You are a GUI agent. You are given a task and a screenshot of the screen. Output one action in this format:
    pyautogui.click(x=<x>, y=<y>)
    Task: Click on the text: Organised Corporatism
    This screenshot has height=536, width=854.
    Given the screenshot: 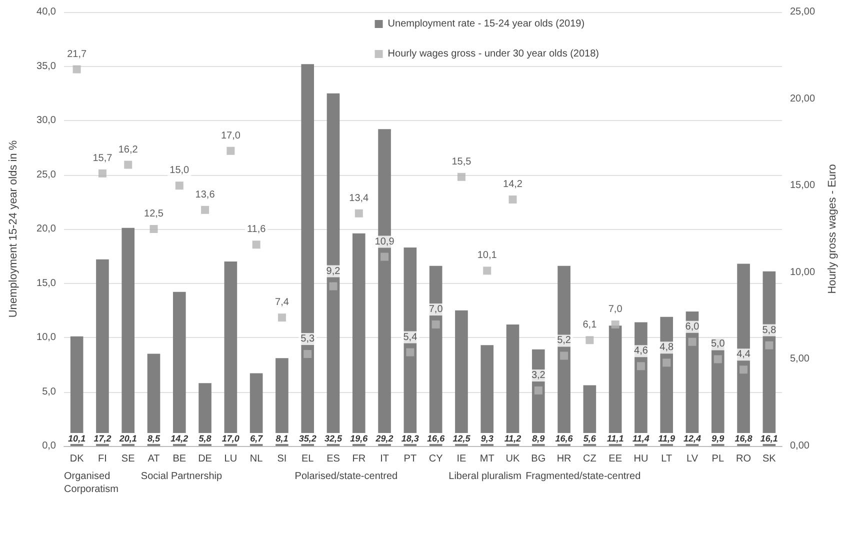 What is the action you would take?
    pyautogui.click(x=91, y=483)
    